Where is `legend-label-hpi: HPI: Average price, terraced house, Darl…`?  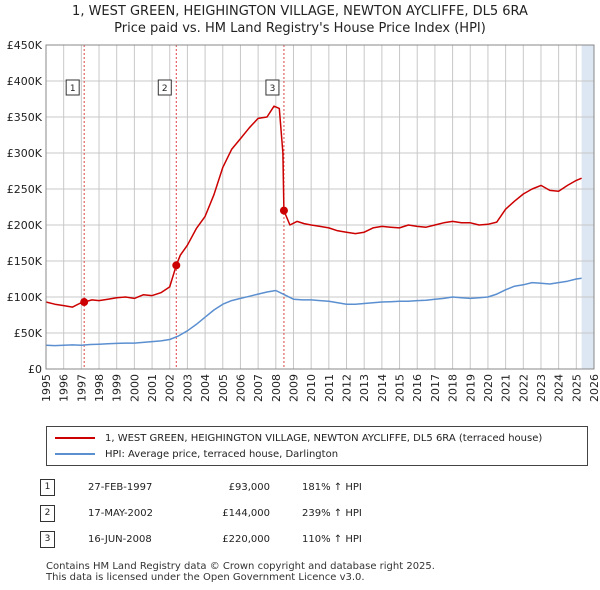
legend-label-hpi: HPI: Average price, terraced house, Darl… is located at coordinates (222, 454).